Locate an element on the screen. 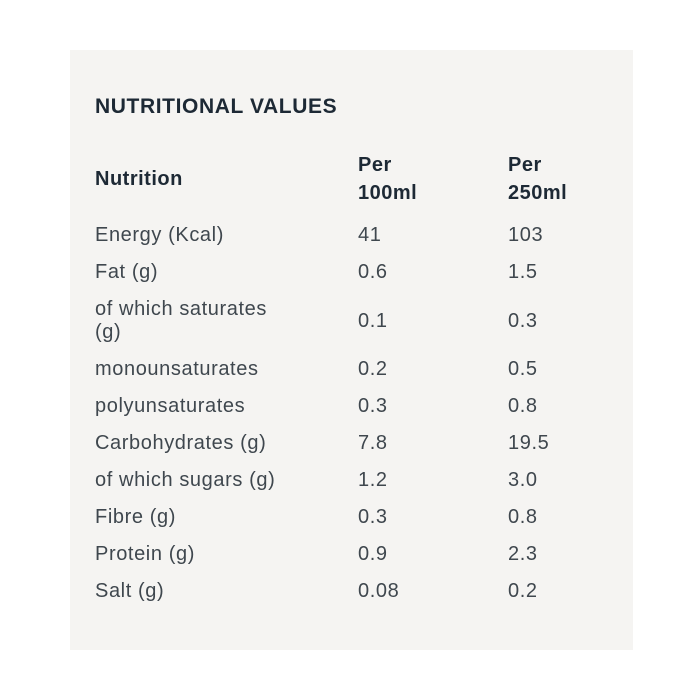  column-header-per-100ml: Per 100ml is located at coordinates (433, 184).